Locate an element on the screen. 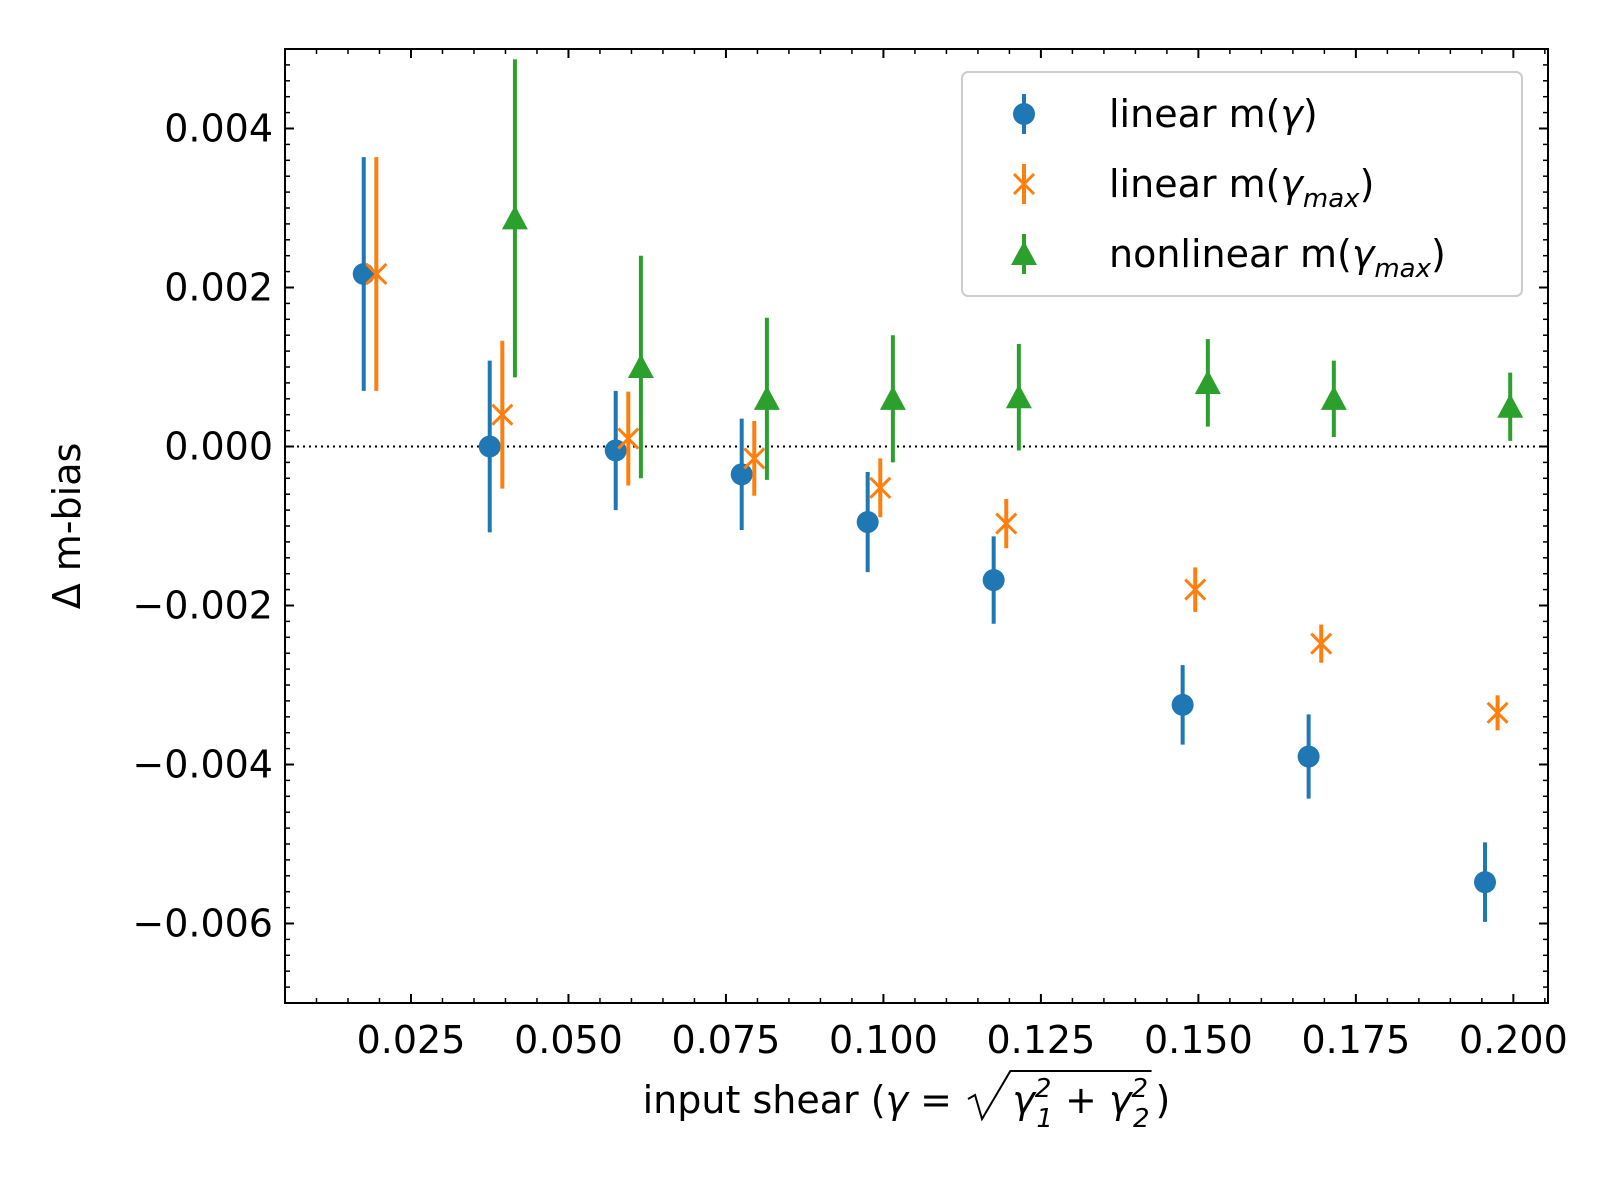  x-axis-label-gamma: γ is located at coordinates (898, 1100).